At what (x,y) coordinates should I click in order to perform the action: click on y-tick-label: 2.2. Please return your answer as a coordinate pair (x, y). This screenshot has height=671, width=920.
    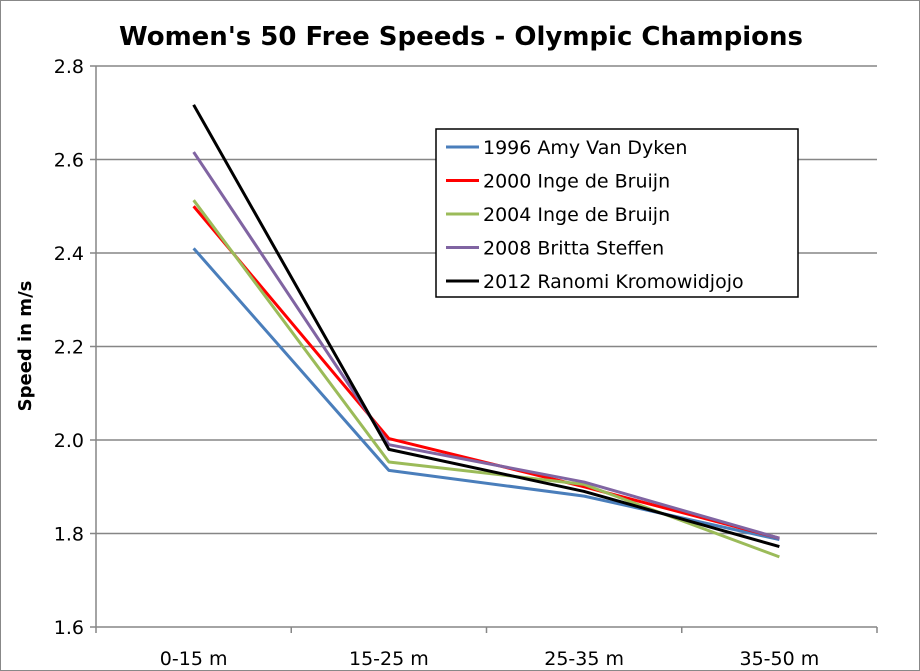
    Looking at the image, I should click on (69, 348).